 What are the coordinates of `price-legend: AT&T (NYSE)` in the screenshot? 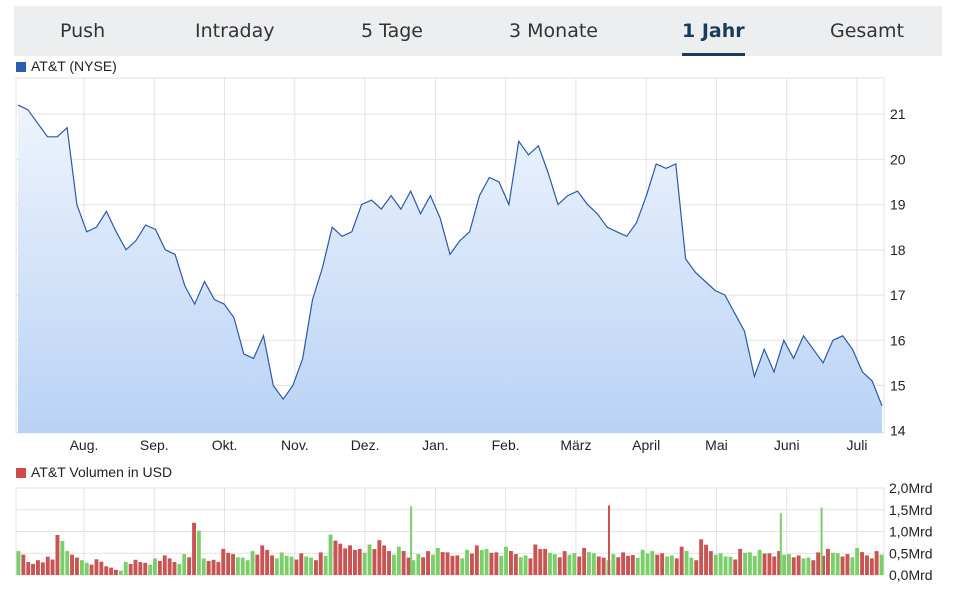 It's located at (66, 66).